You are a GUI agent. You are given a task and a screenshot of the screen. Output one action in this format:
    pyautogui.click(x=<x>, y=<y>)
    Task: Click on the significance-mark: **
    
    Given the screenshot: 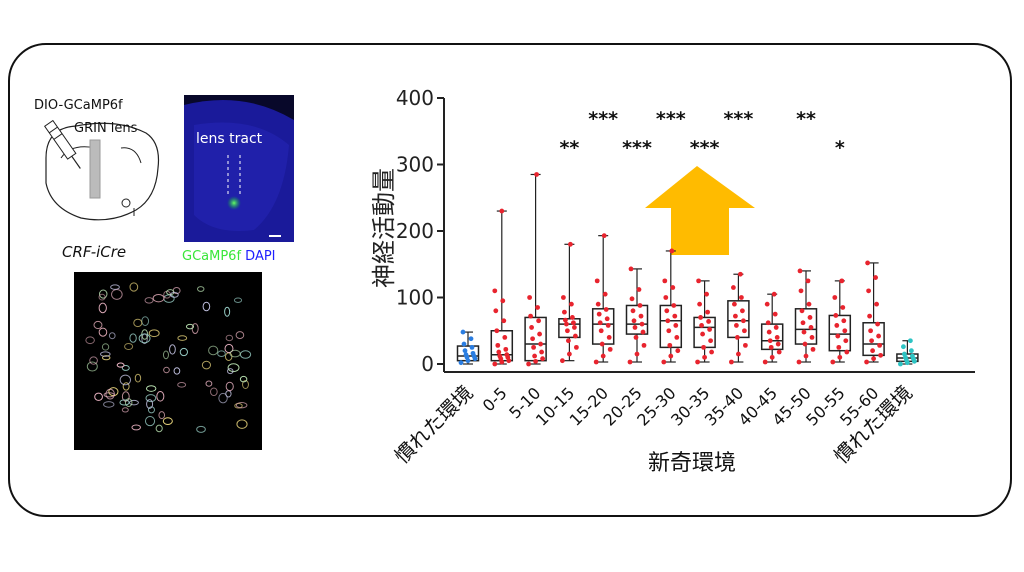 What is the action you would take?
    pyautogui.click(x=806, y=119)
    